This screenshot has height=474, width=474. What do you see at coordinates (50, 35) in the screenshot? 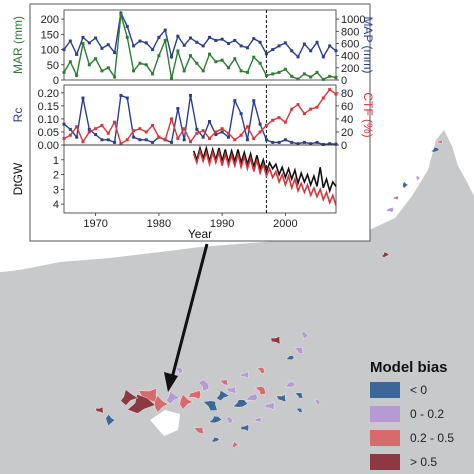
I see `y-tick-label: 150` at bounding box center [50, 35].